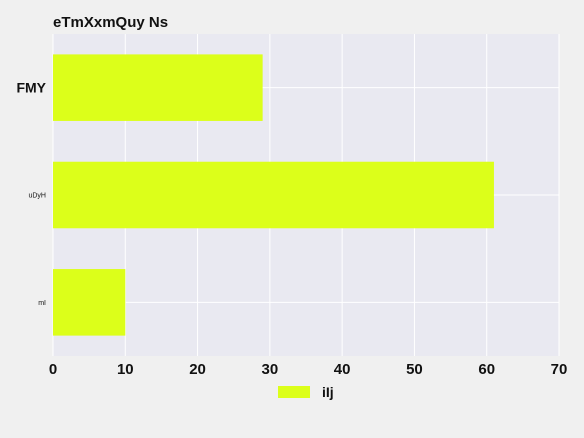 Image resolution: width=584 pixels, height=438 pixels. What do you see at coordinates (110, 22) in the screenshot?
I see `chart-title: eTmXxmQuy Ns` at bounding box center [110, 22].